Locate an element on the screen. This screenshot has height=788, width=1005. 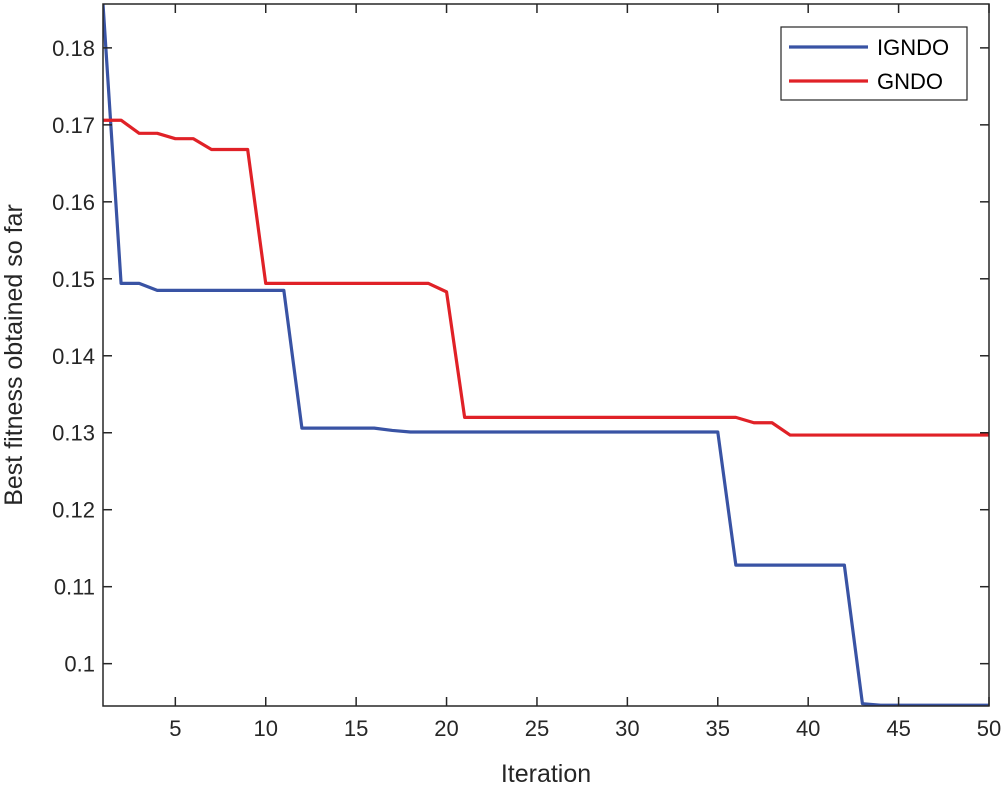
y-tick-label: 0.14 is located at coordinates (73, 356).